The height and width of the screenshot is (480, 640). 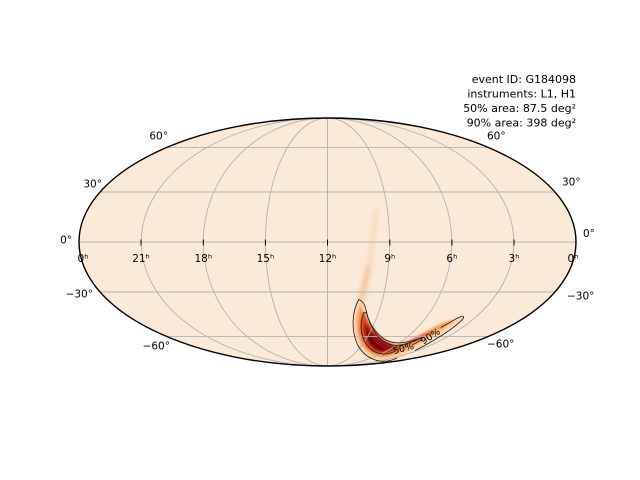 I want to click on hour-tick-labels: 0ʰ 21ʰ 18ʰ 15ʰ 12ʰ 9ʰ 6ʰ 3ʰ 0ʰ, so click(x=328, y=259).